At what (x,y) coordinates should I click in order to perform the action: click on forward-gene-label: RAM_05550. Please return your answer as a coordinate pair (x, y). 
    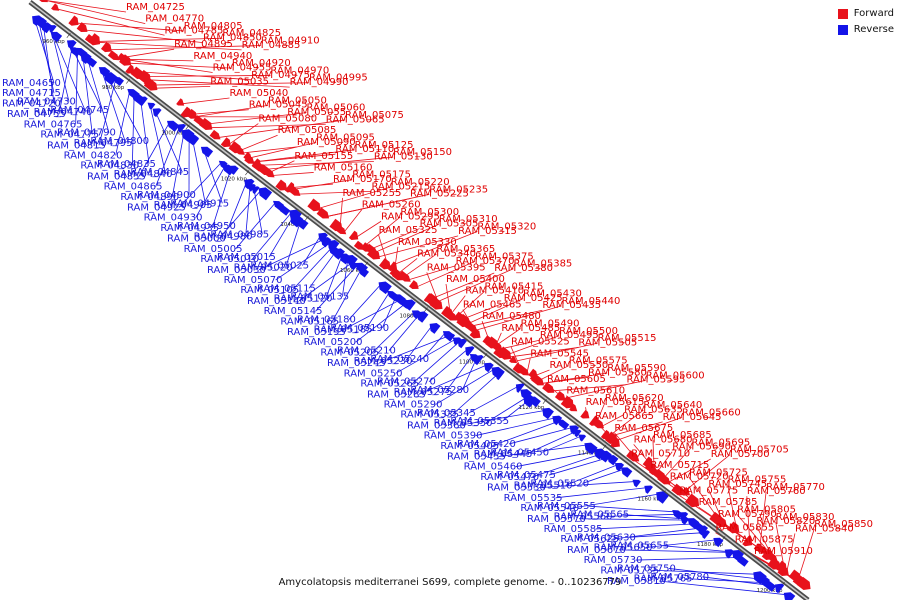
    Looking at the image, I should click on (578, 365).